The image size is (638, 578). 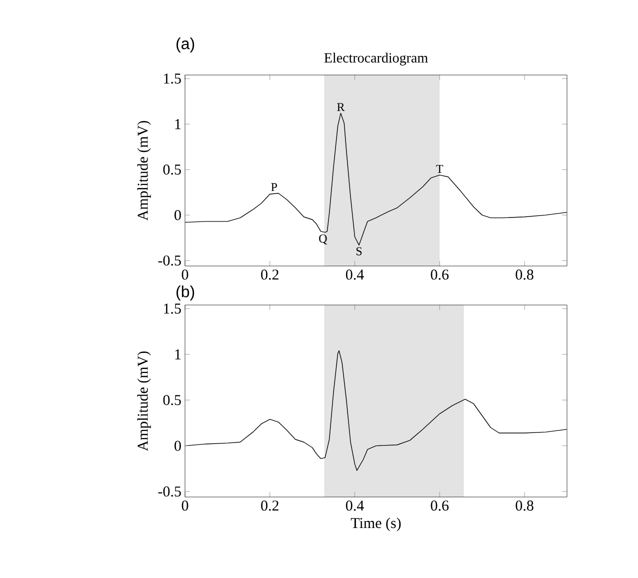 What do you see at coordinates (185, 293) in the screenshot?
I see `text: (b)` at bounding box center [185, 293].